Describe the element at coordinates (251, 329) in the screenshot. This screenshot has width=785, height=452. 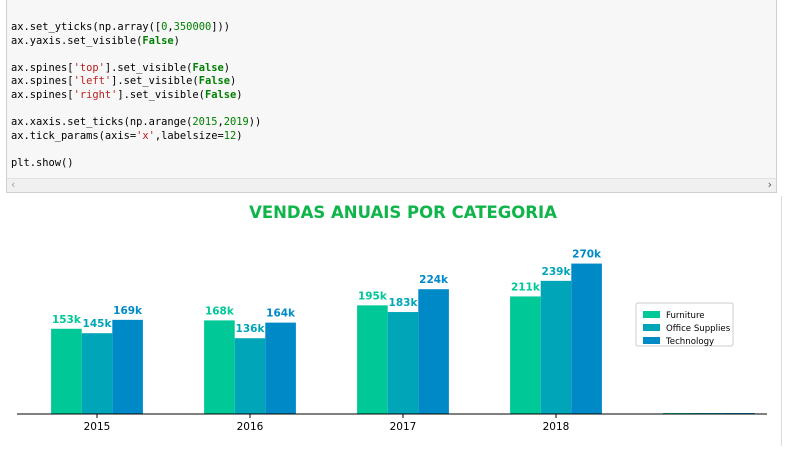
I see `data-label: 136k` at that location.